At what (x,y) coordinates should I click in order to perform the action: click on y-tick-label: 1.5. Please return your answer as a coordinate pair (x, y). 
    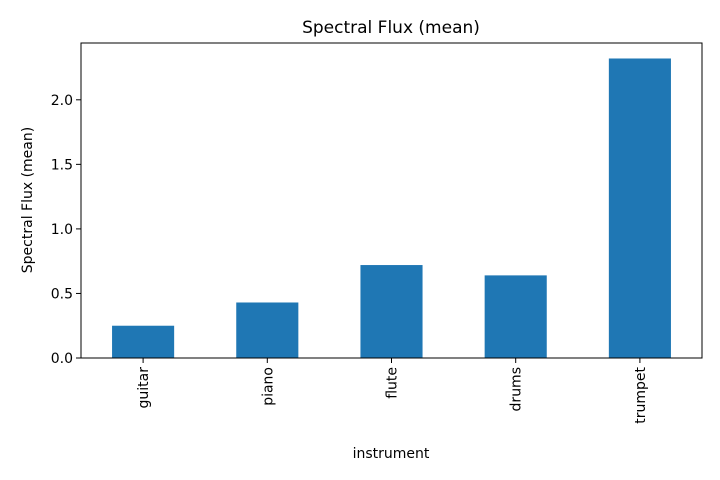
    Looking at the image, I should click on (62, 165).